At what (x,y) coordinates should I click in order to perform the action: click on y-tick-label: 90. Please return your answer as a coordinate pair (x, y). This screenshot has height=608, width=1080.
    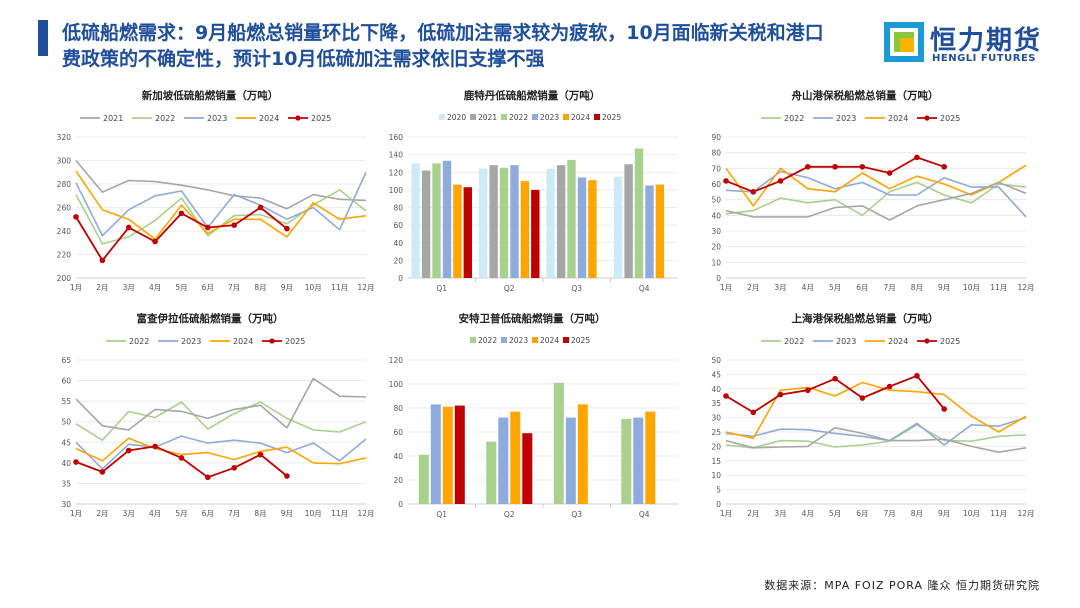
    Looking at the image, I should click on (716, 137).